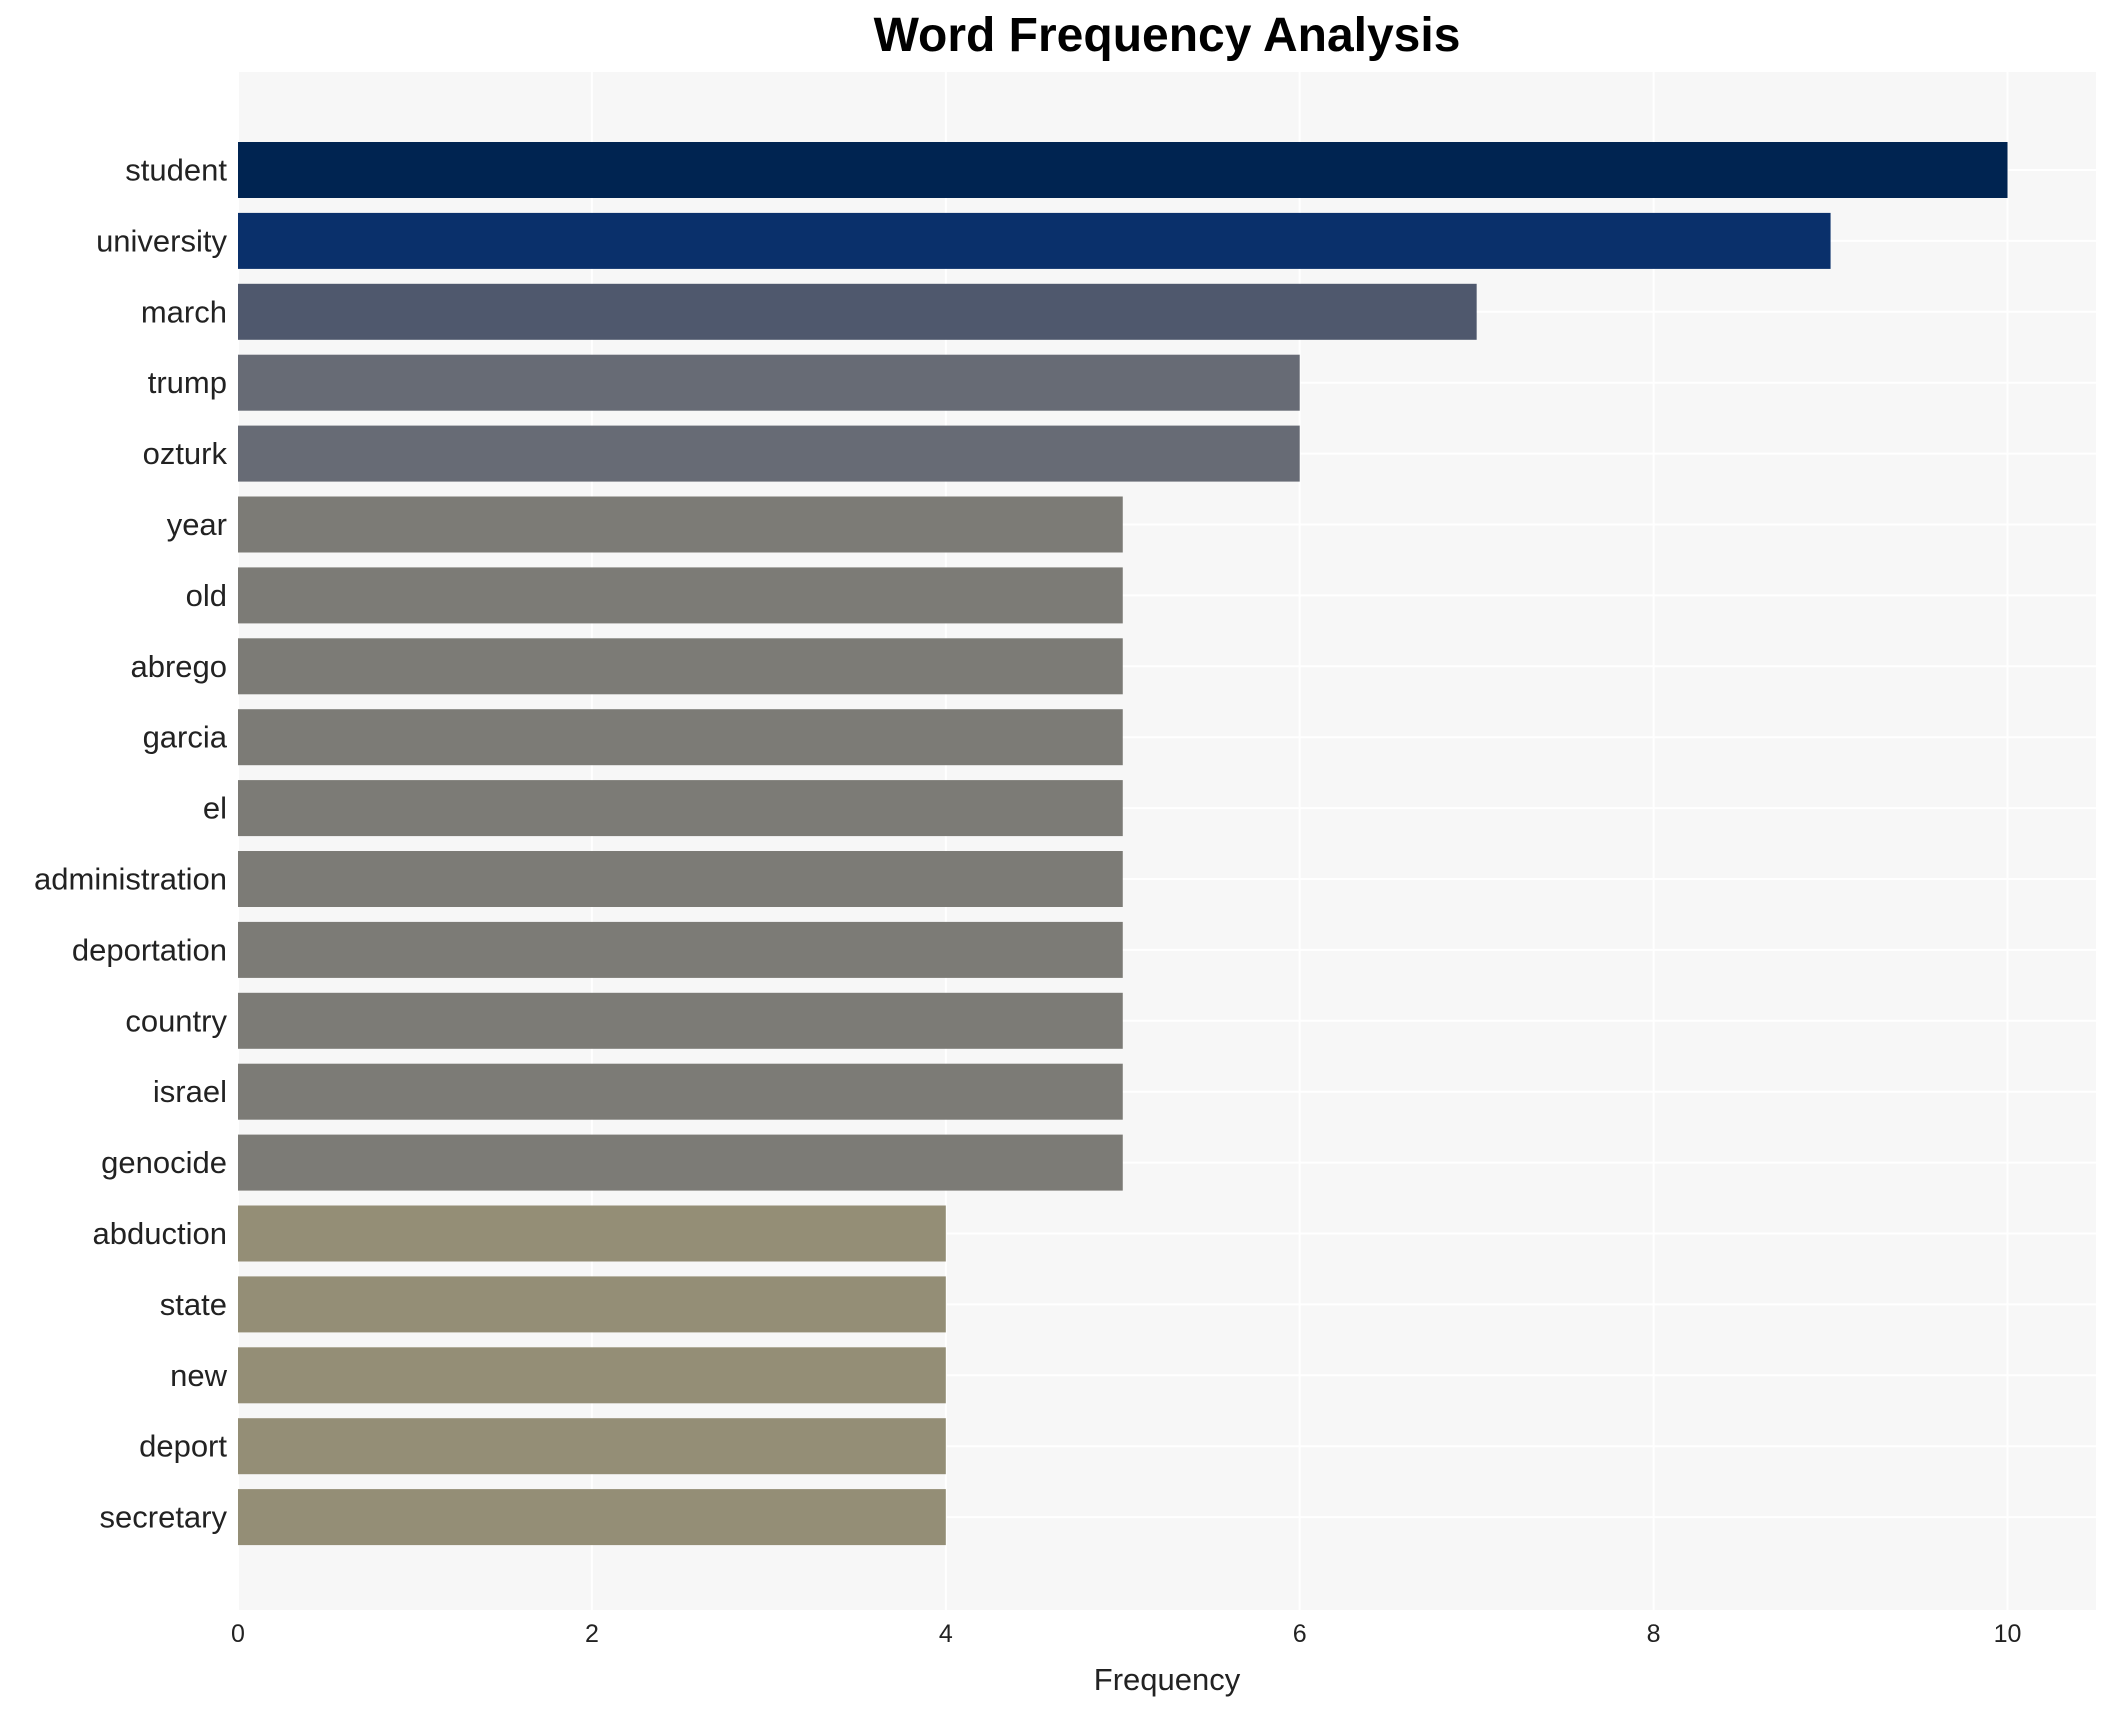  Describe the element at coordinates (680, 879) in the screenshot. I see `bar-administration` at that location.